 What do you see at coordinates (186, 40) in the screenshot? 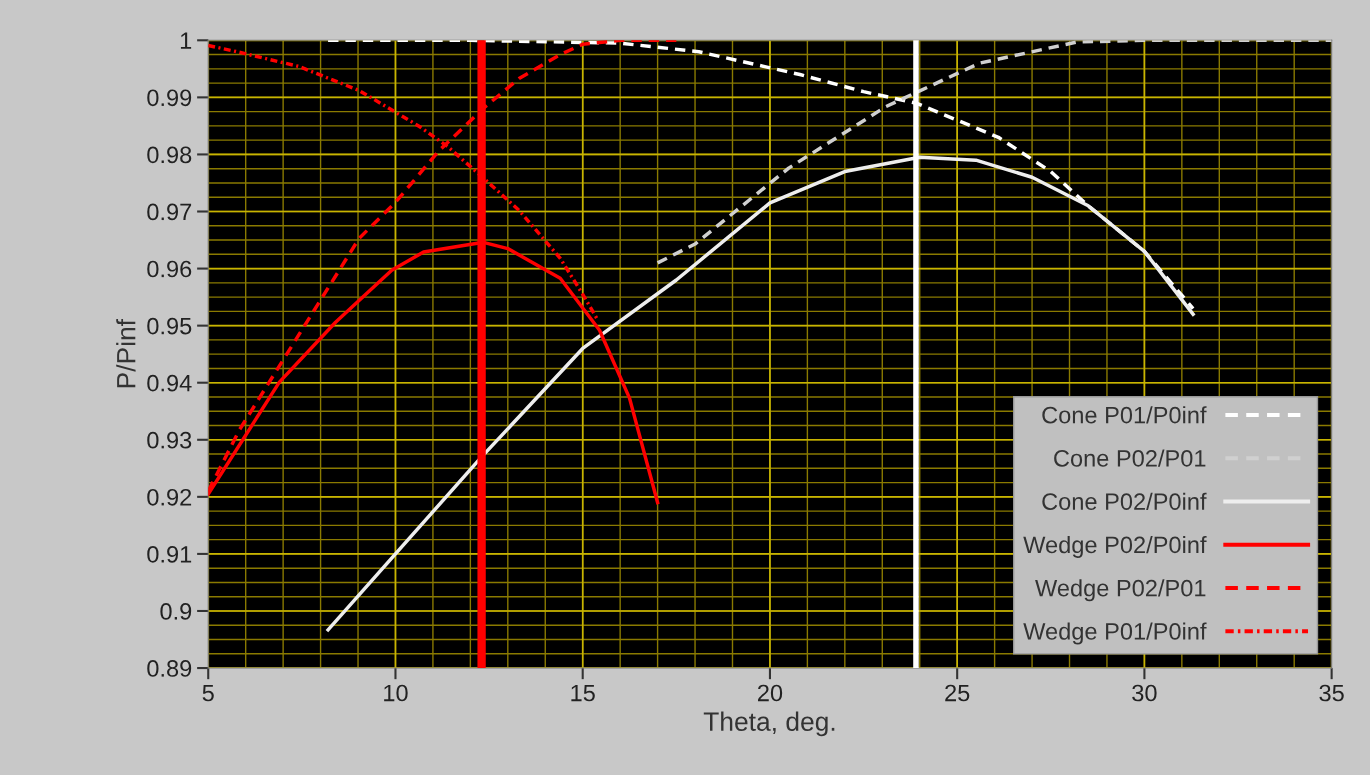
I see `y-tick-label: 1` at bounding box center [186, 40].